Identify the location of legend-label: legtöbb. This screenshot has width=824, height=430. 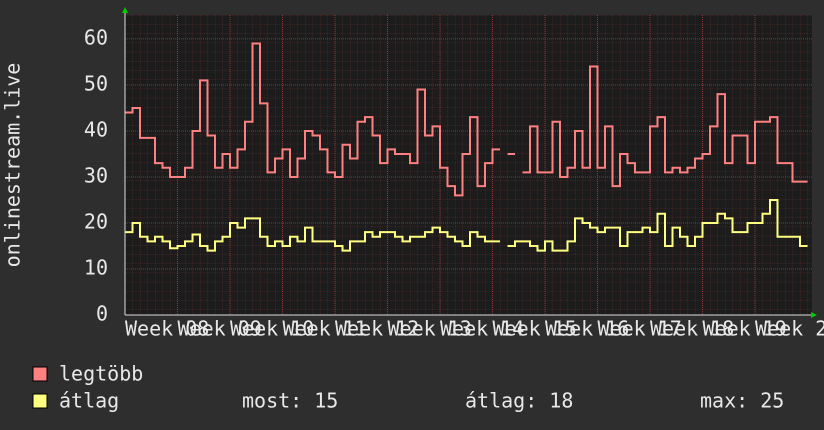
(101, 374).